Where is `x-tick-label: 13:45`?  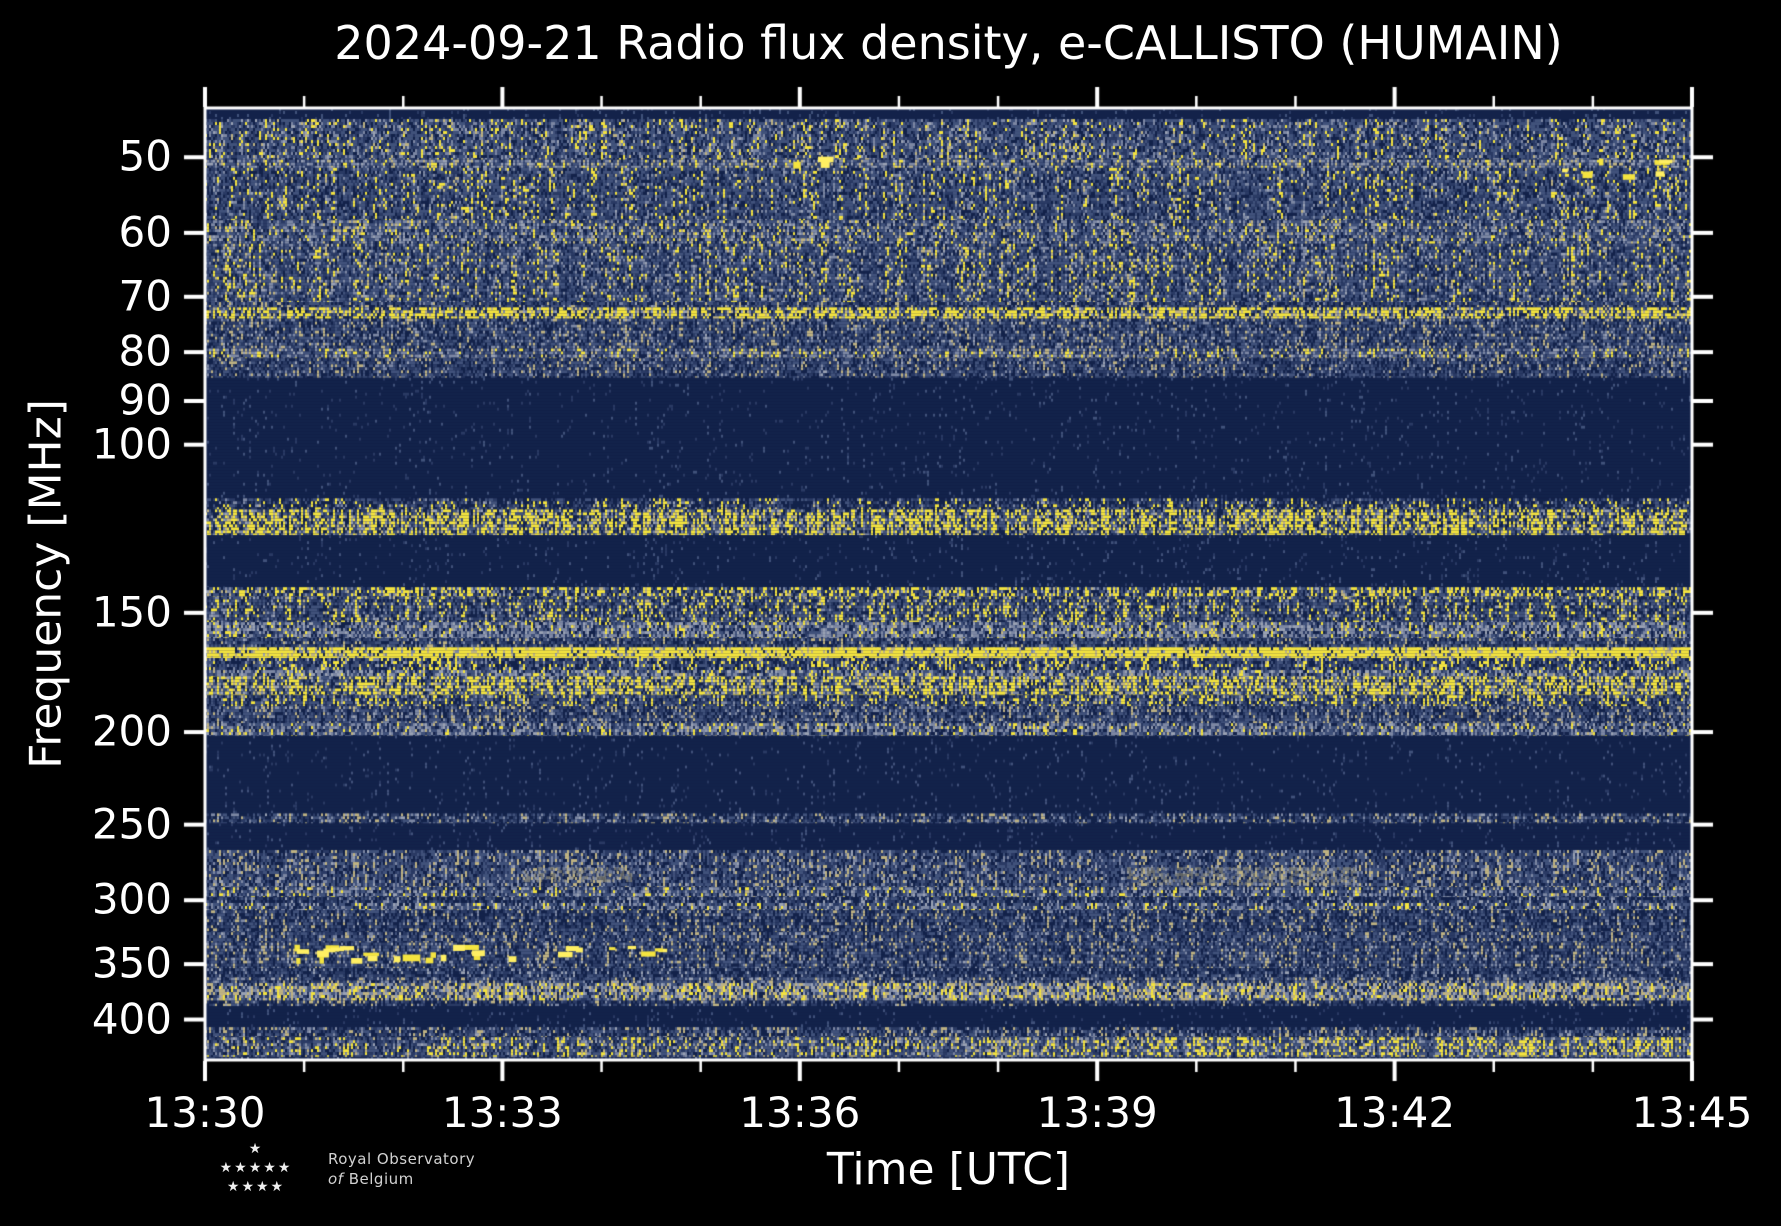 x-tick-label: 13:45 is located at coordinates (1692, 1112).